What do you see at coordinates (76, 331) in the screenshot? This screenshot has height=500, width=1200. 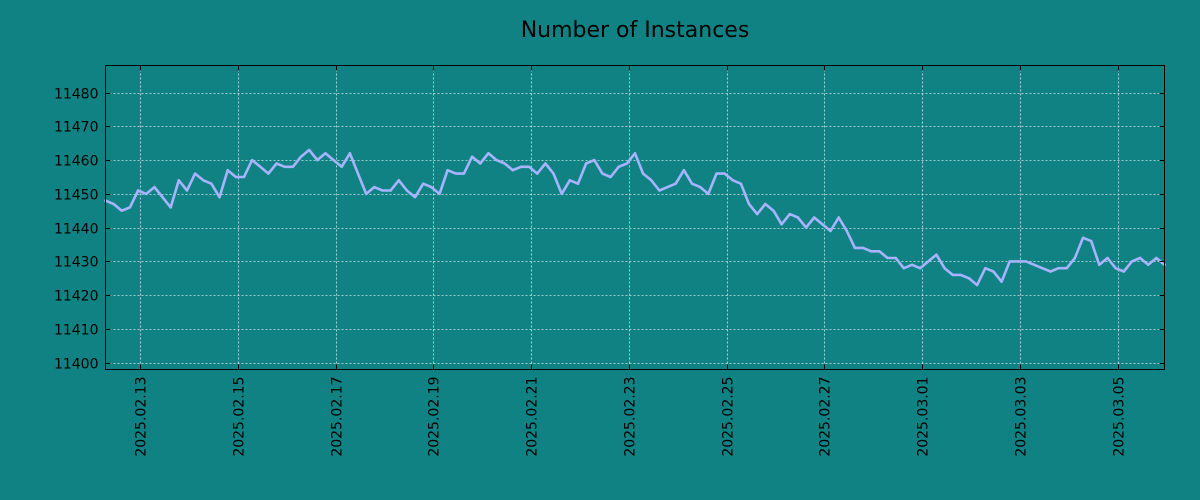 I see `y-tick-label: 11410` at bounding box center [76, 331].